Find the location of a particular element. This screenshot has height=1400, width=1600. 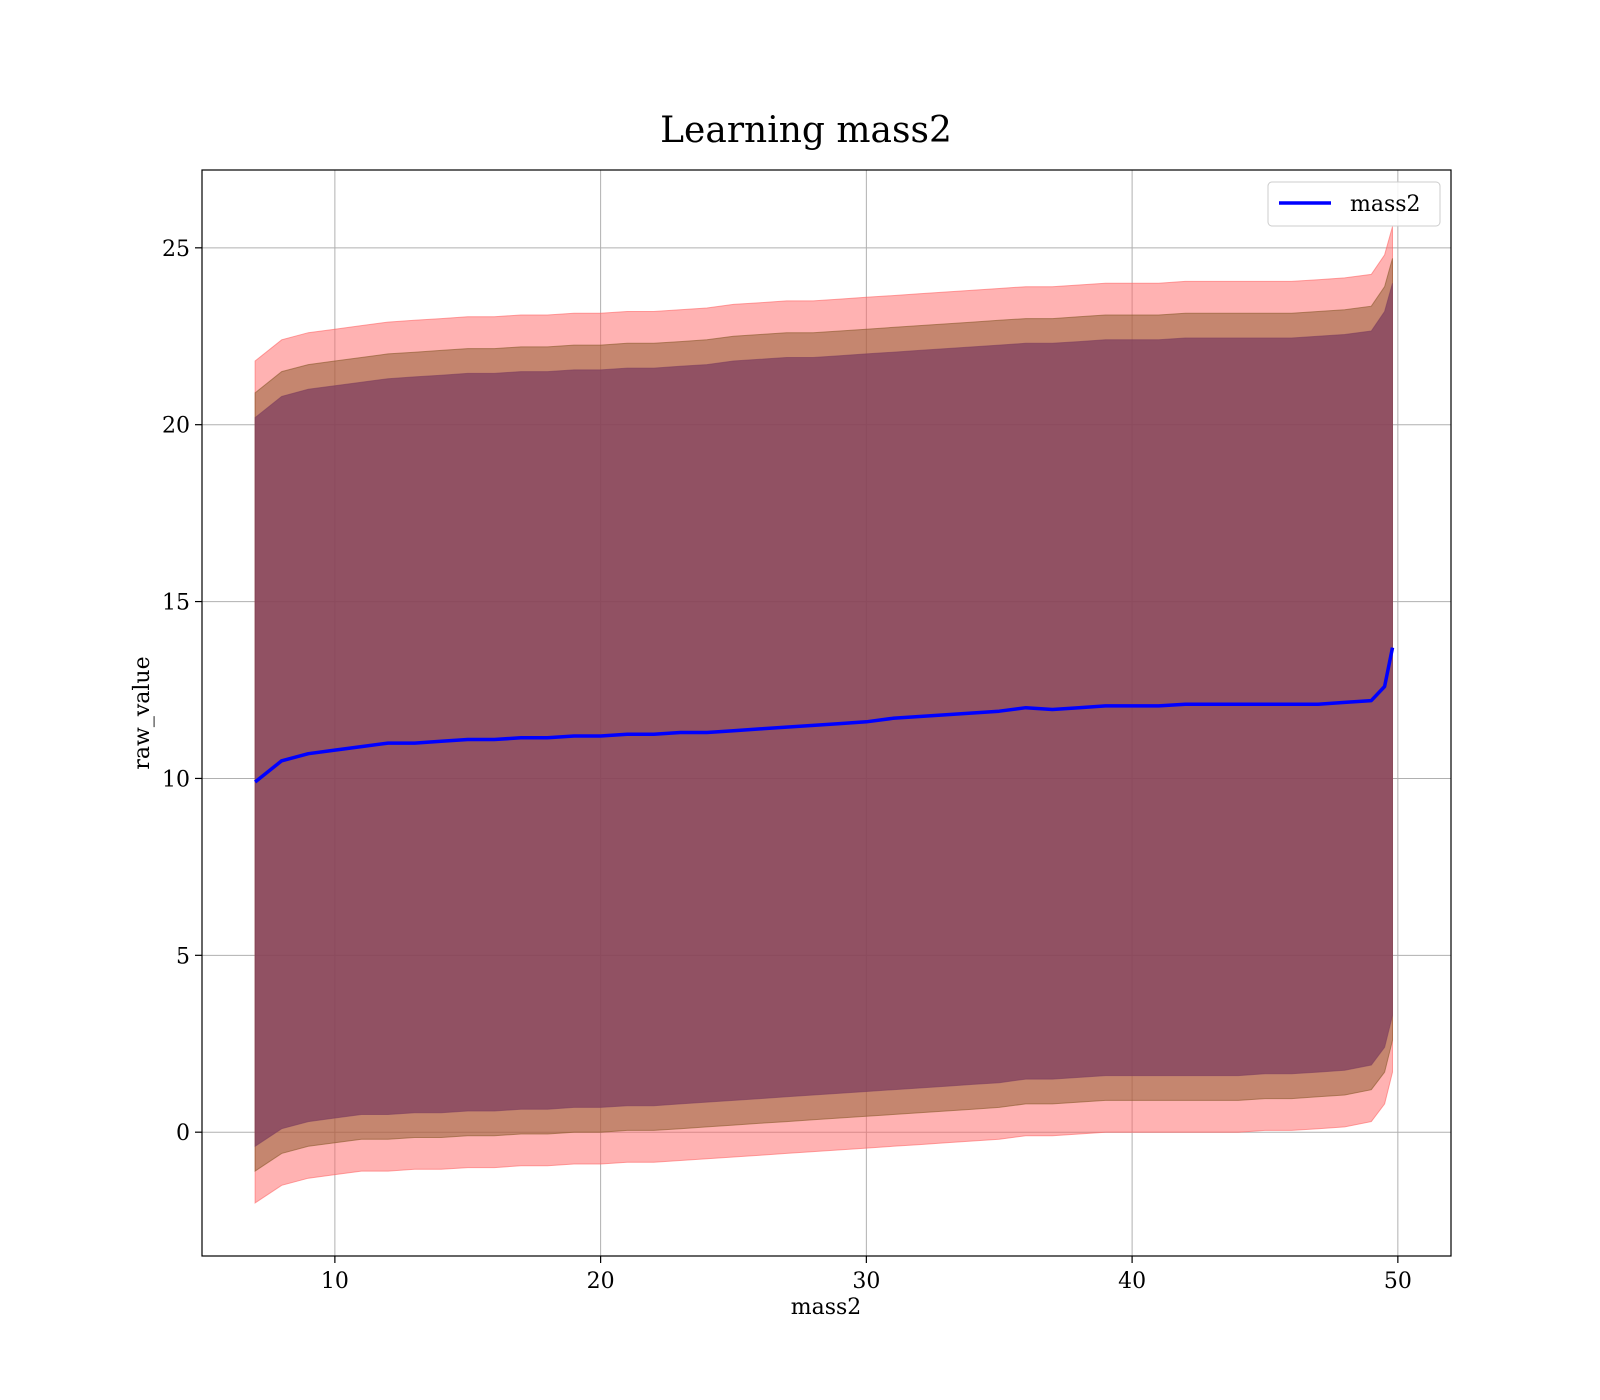

y-tick-label: 20 is located at coordinates (176, 426).